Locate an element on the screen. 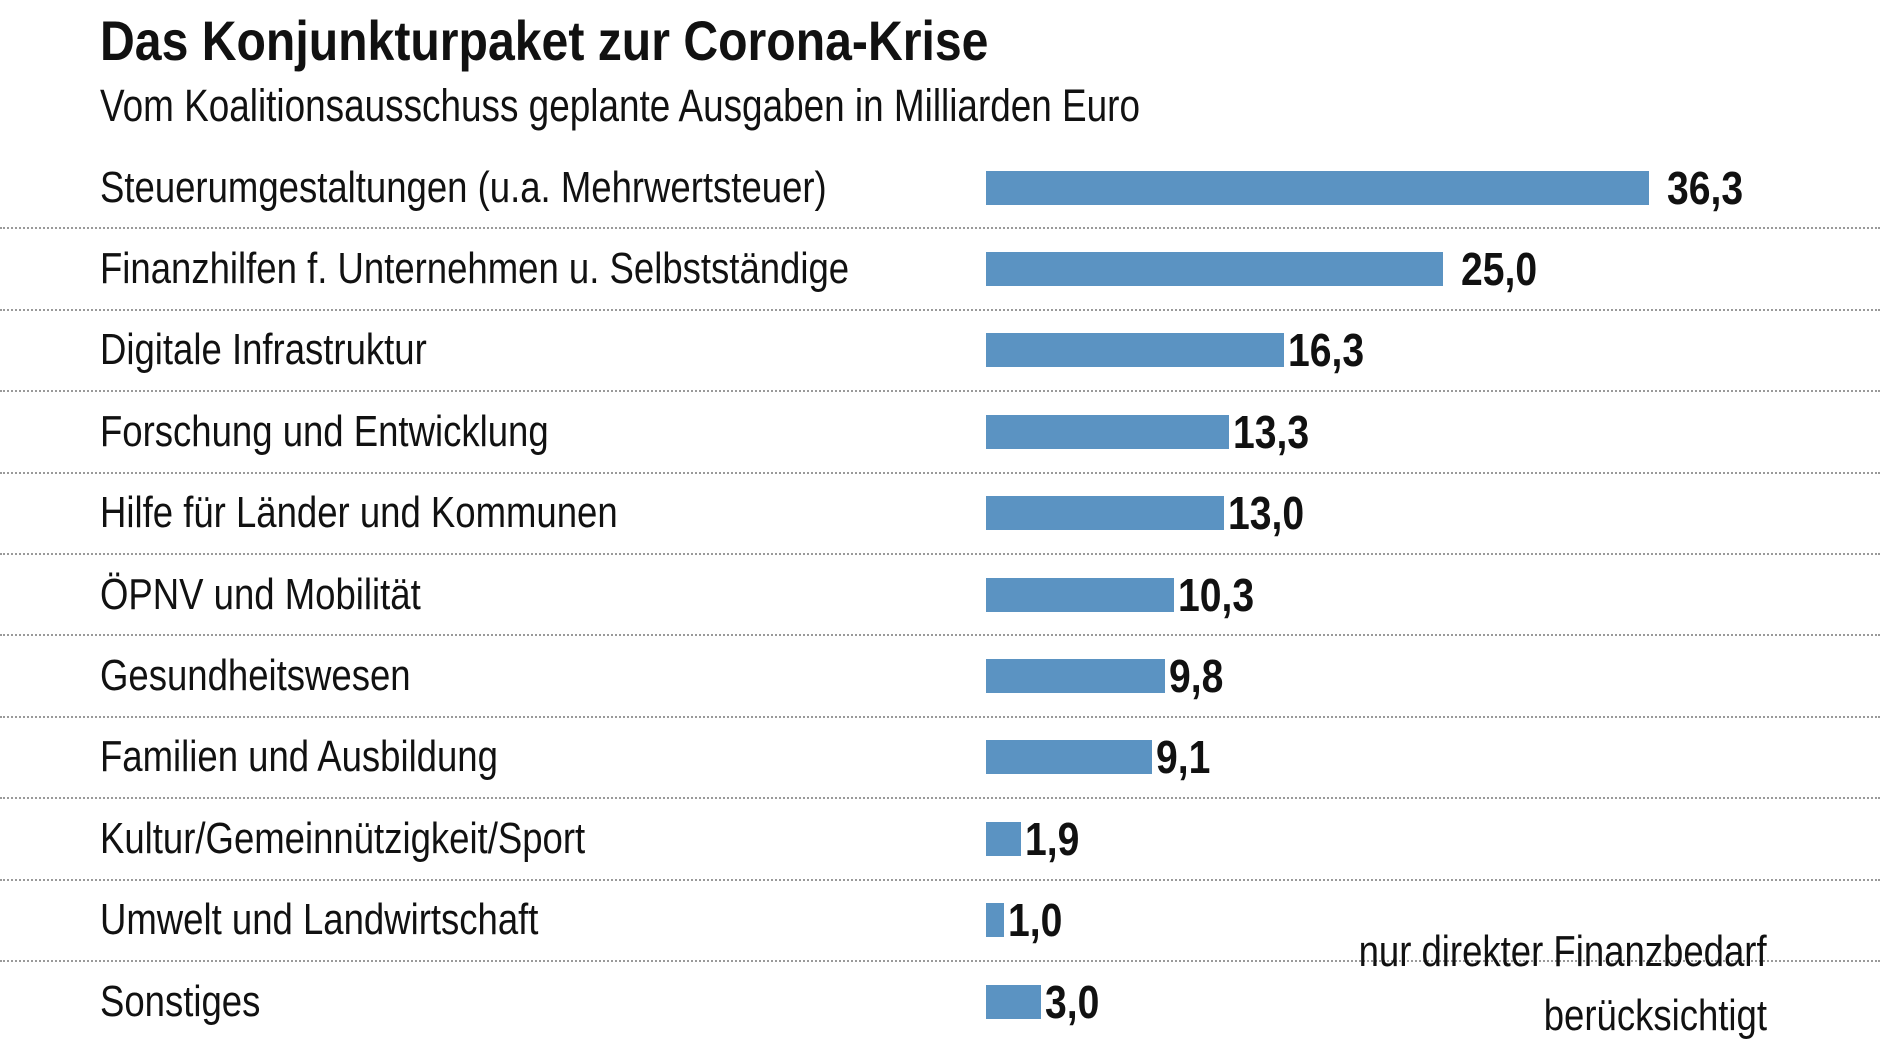  category-label: Hilfe für Länder und Kommunen is located at coordinates (412, 513).